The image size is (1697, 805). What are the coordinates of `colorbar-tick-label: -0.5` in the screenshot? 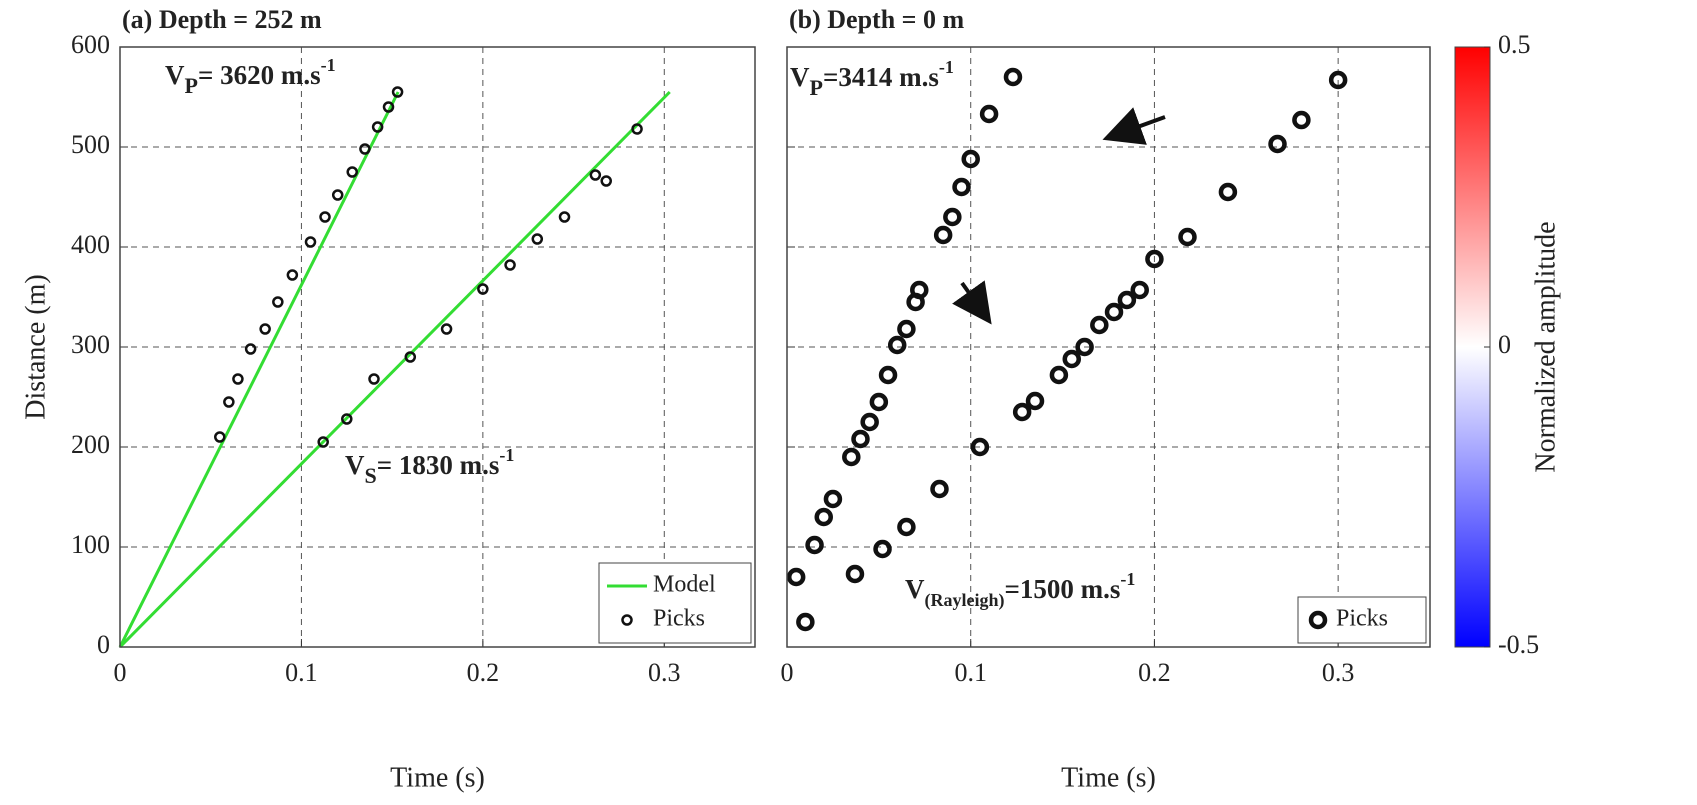 It's located at (1518, 644).